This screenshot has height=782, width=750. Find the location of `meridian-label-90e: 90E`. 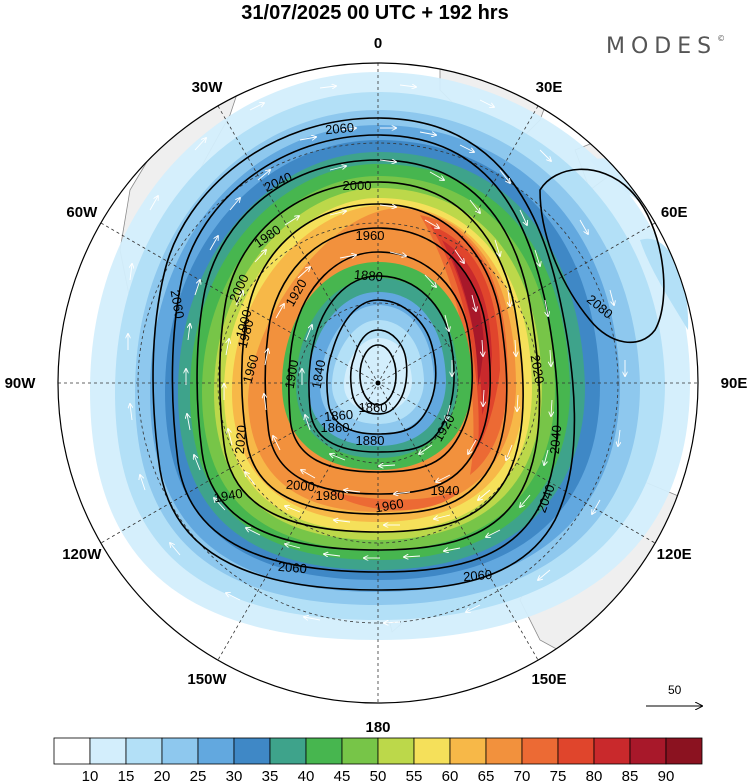

meridian-label-90e: 90E is located at coordinates (734, 383).